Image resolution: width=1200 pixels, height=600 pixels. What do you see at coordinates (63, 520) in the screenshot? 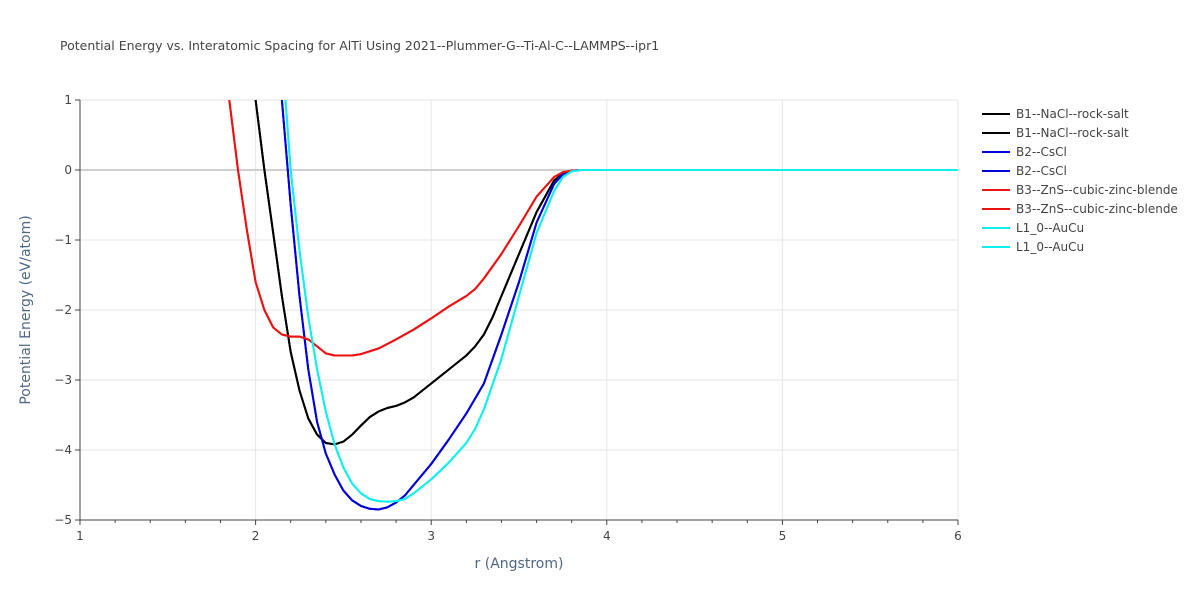
I see `y-tick-label: −5` at bounding box center [63, 520].